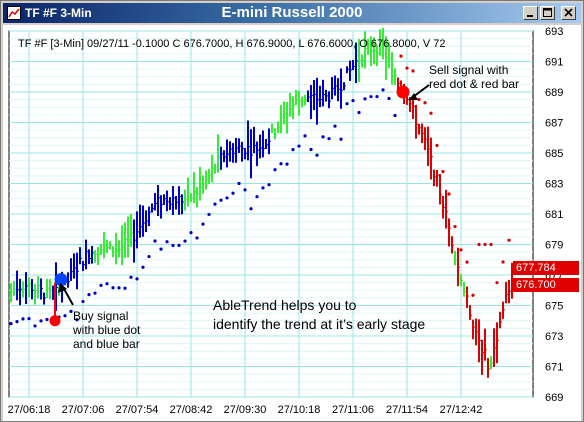 The image size is (584, 422). Describe the element at coordinates (547, 13) in the screenshot. I see `maximize-button` at that location.